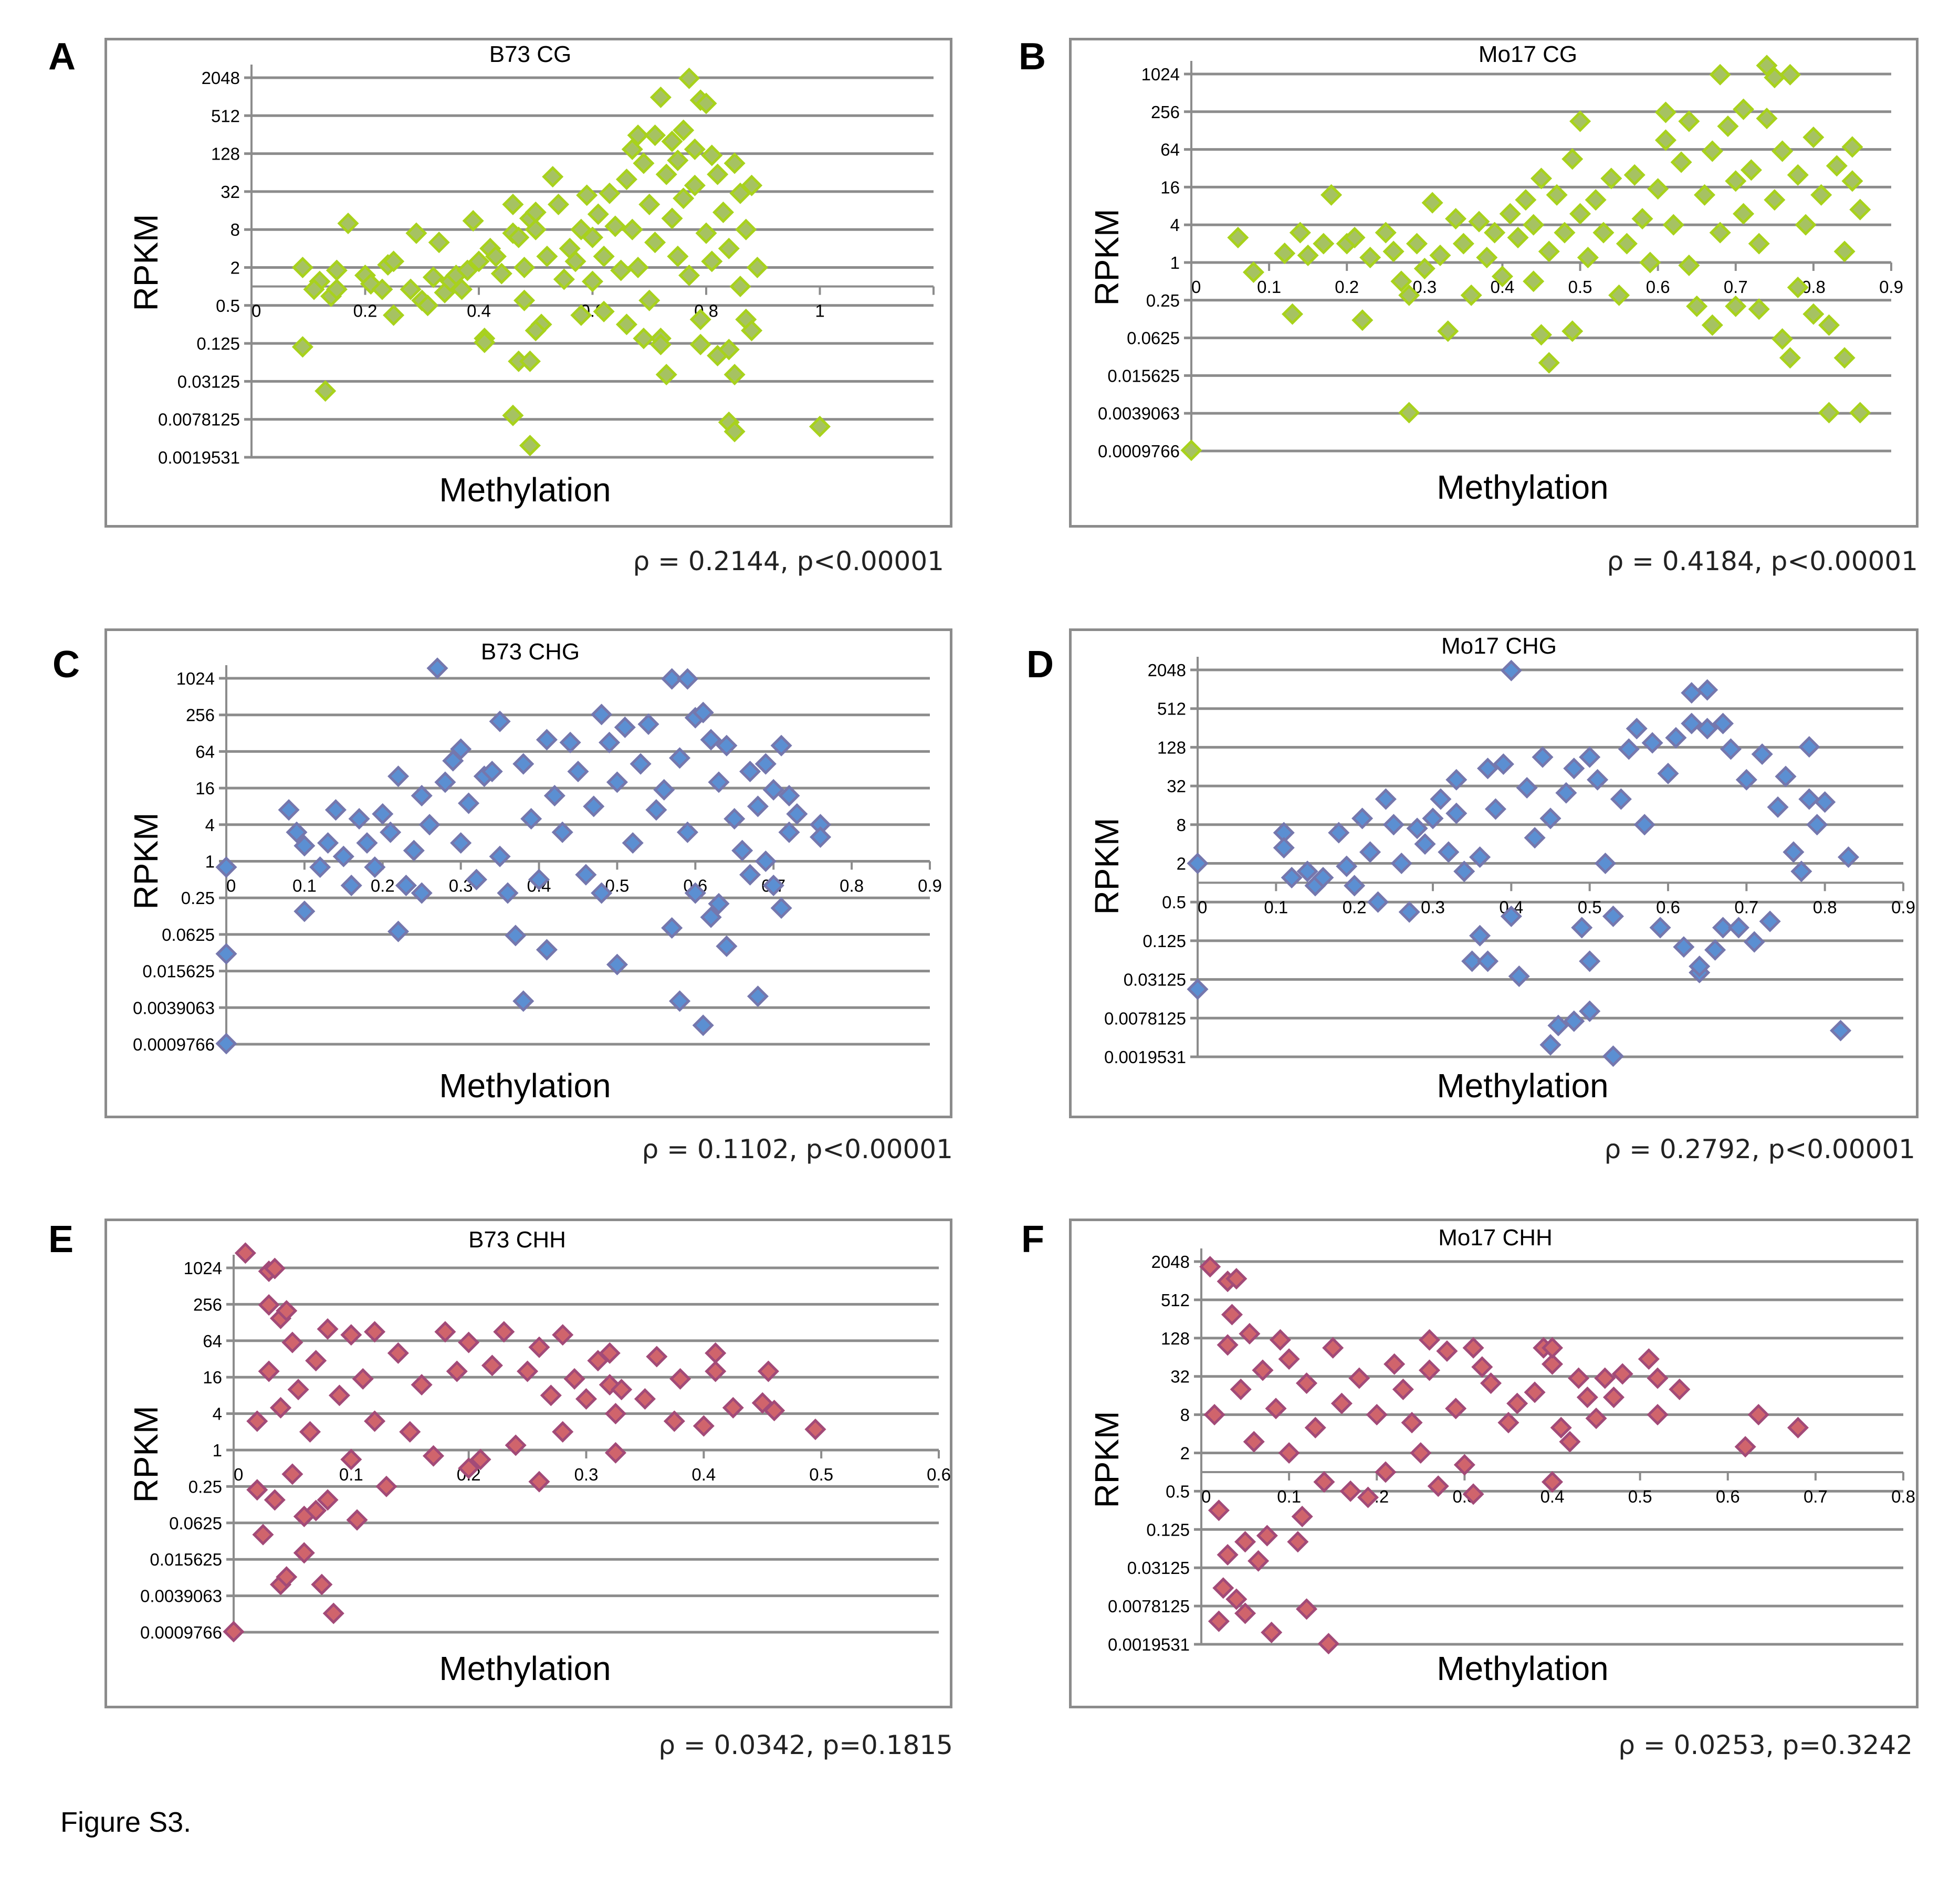 This screenshot has height=1890, width=1960. I want to click on x-tick-label-e: 0.3, so click(586, 1474).